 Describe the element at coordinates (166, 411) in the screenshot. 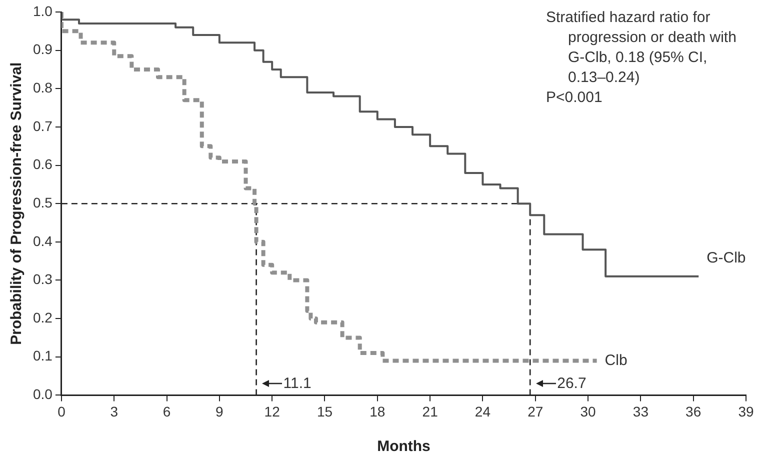

I see `x-tick-label: 6` at that location.